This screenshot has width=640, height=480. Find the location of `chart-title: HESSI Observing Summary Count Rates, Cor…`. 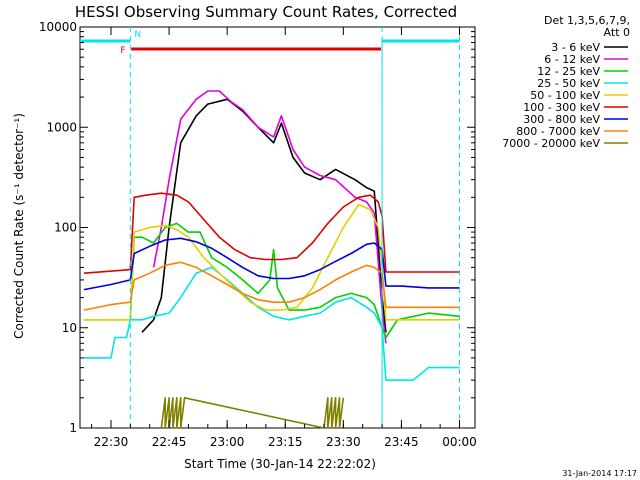

chart-title: HESSI Observing Summary Count Rates, Cor… is located at coordinates (266, 12).